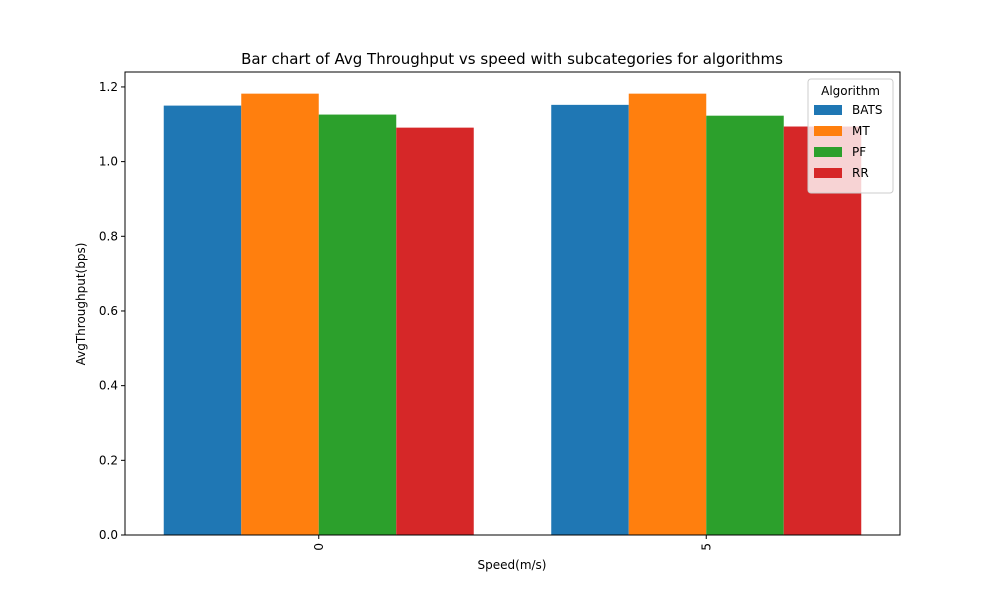  What do you see at coordinates (828, 131) in the screenshot?
I see `legend-swatch-mt` at bounding box center [828, 131].